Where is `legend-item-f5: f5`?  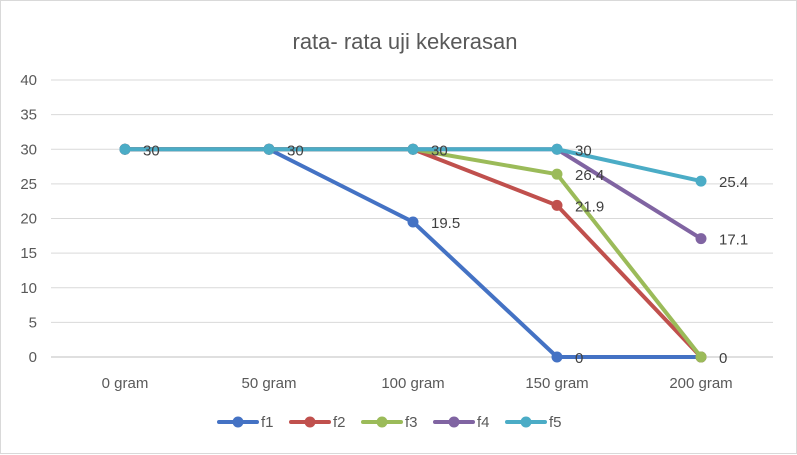 legend-item-f5: f5 is located at coordinates (533, 422).